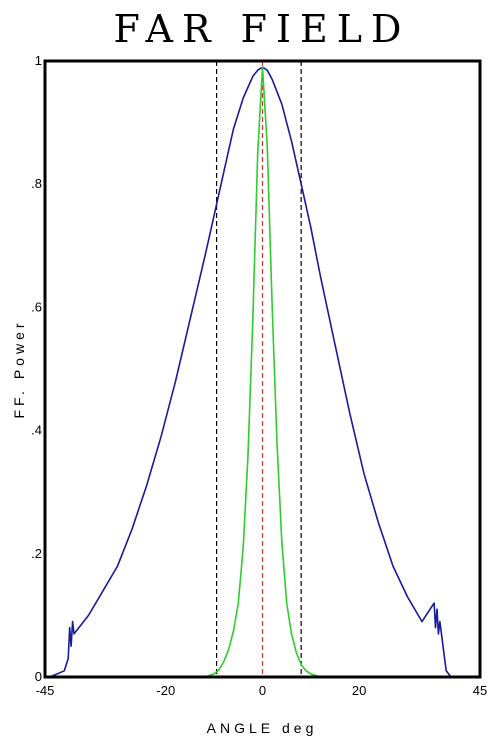 The image size is (490, 741). Describe the element at coordinates (261, 29) in the screenshot. I see `chart-title: FAR FIELD` at that location.